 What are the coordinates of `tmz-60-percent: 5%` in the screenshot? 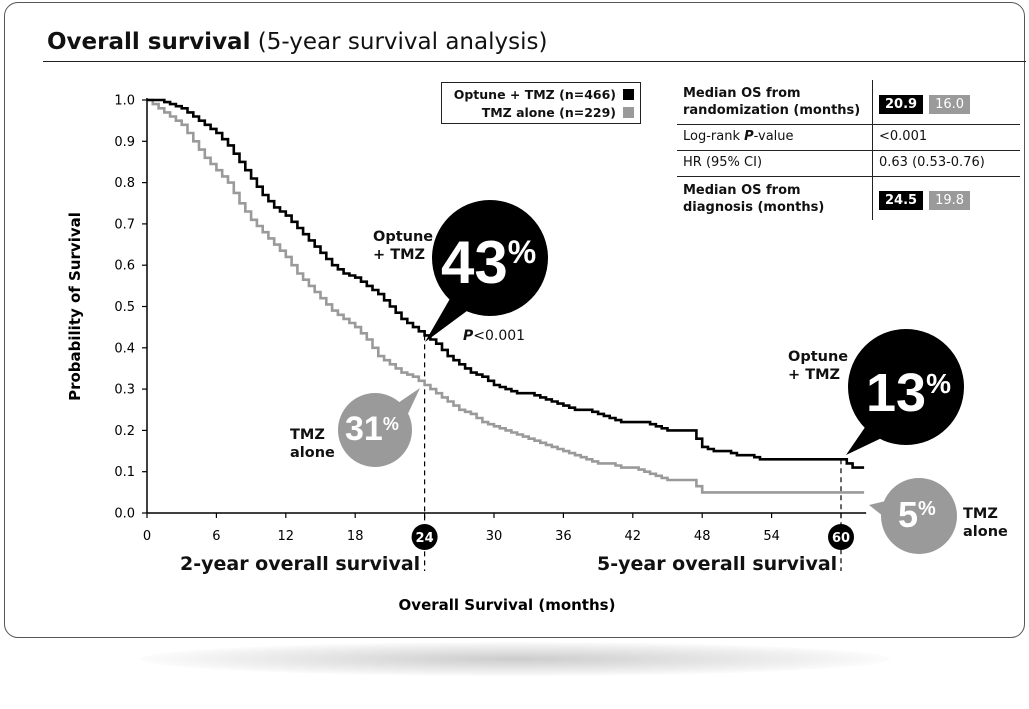 It's located at (917, 515).